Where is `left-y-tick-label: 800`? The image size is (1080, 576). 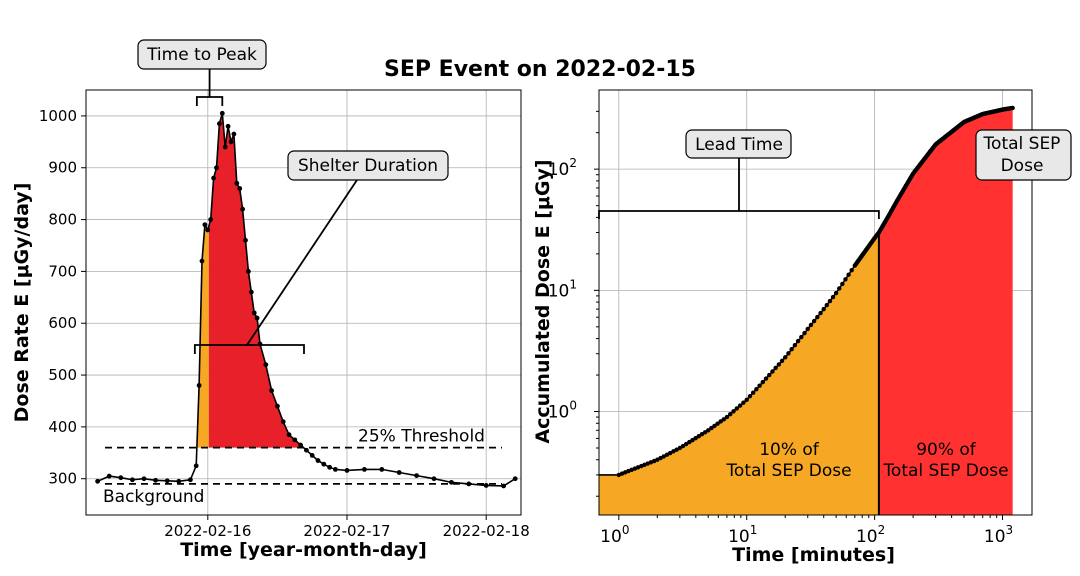 left-y-tick-label: 800 is located at coordinates (62, 220).